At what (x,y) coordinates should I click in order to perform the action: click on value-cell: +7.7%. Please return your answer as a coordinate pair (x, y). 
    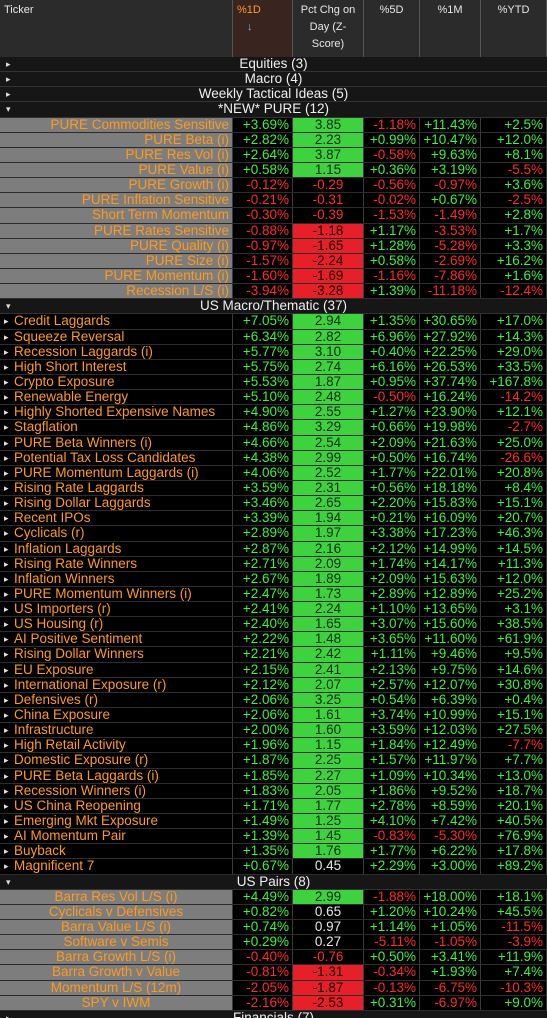
    Looking at the image, I should click on (514, 760).